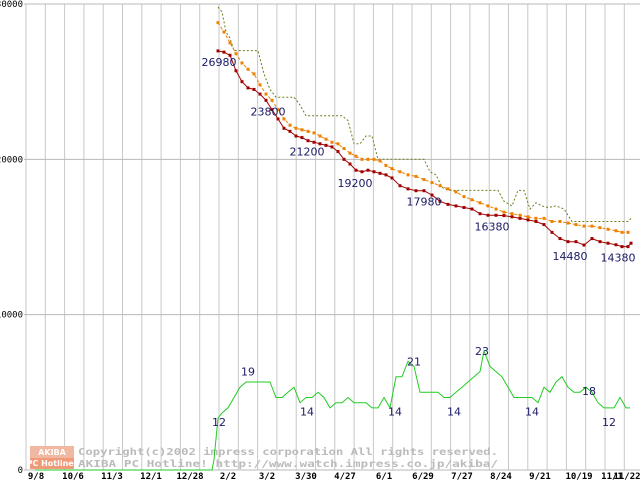  I want to click on data-label: 19, so click(248, 372).